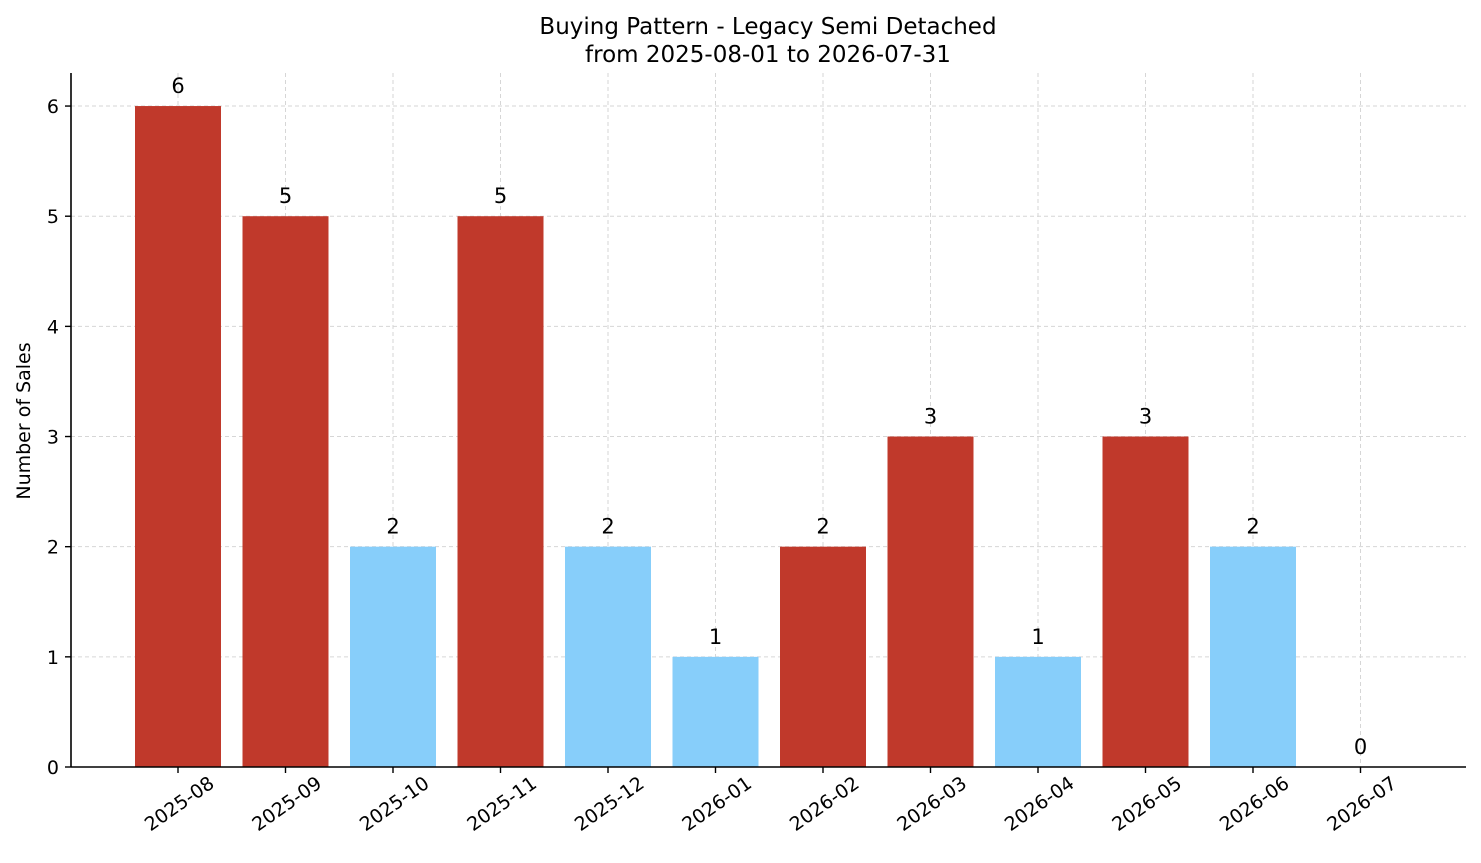  Describe the element at coordinates (930, 417) in the screenshot. I see `data-label-2026-03: 3` at that location.